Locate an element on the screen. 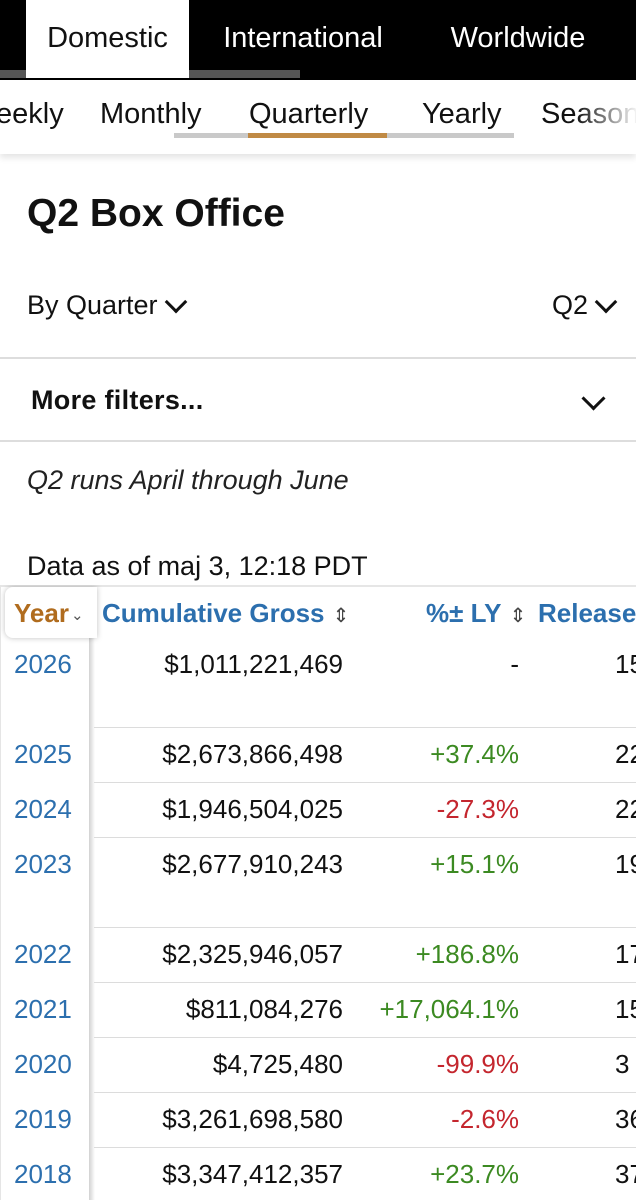 The image size is (636, 1200). year-link: 2018 is located at coordinates (43, 1174).